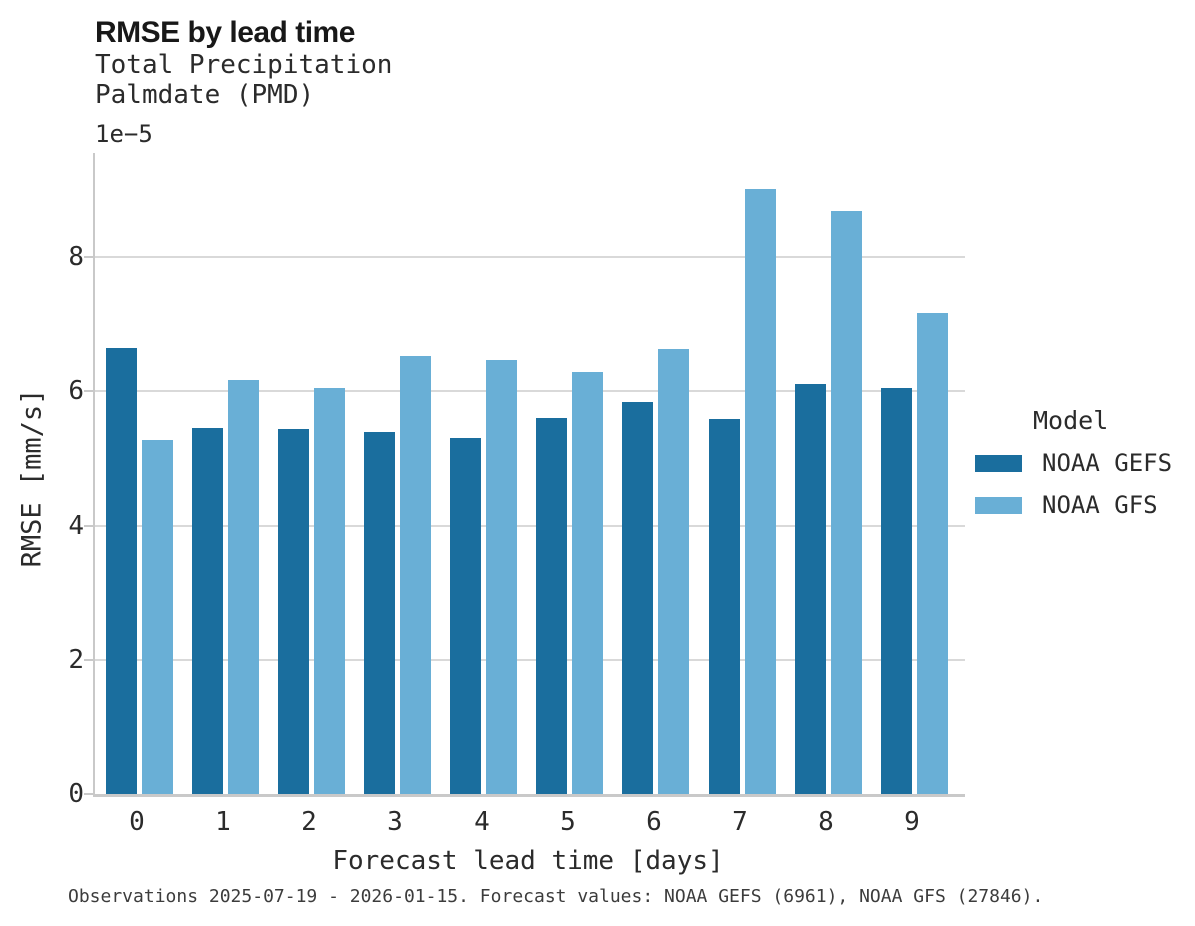 The width and height of the screenshot is (1195, 926). I want to click on legend: Model NOAA GEFS NOAA GFS, so click(1073, 462).